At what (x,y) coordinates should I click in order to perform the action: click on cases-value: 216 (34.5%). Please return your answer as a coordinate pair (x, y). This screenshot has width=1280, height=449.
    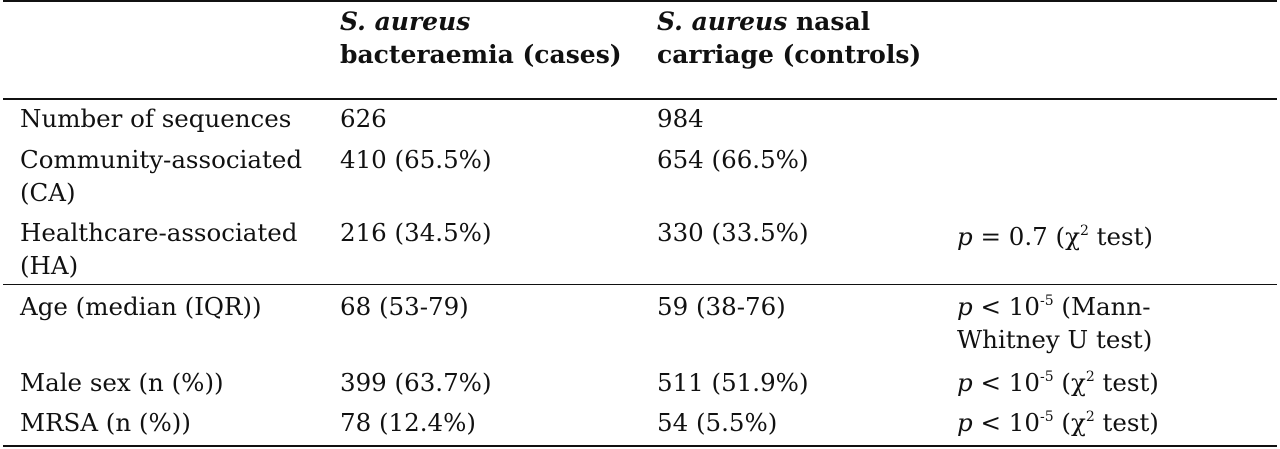
    Looking at the image, I should click on (416, 232).